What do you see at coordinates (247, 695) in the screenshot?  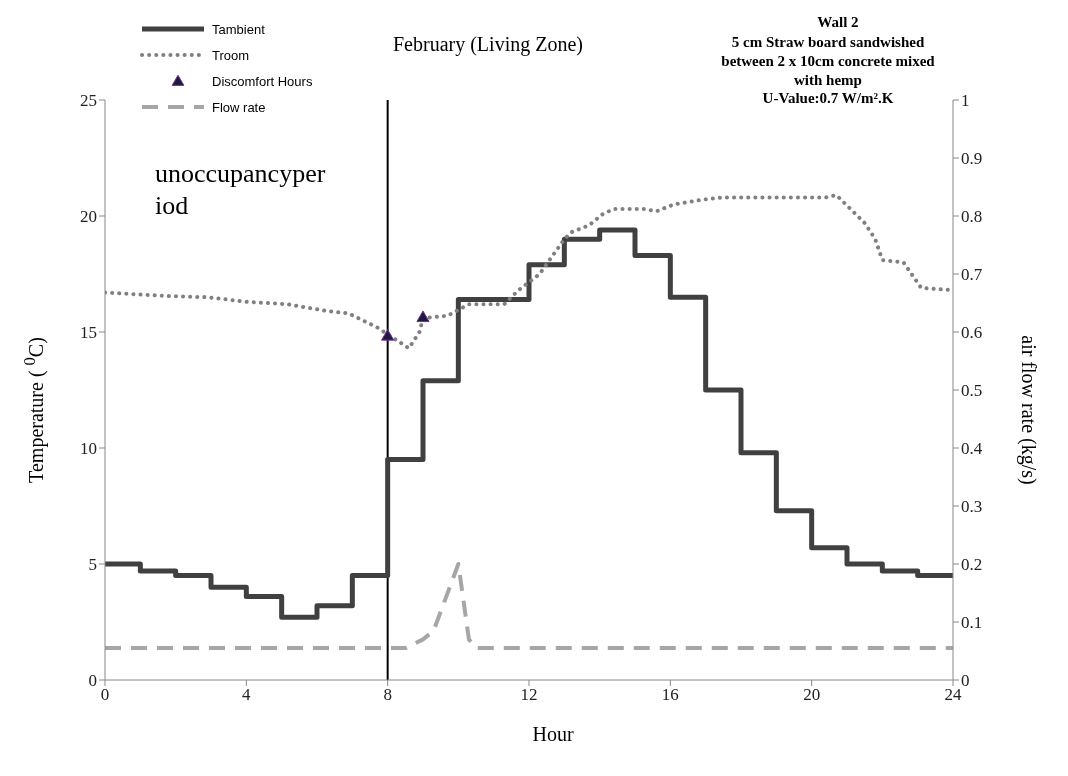 I see `x-tick-label: 4` at bounding box center [247, 695].